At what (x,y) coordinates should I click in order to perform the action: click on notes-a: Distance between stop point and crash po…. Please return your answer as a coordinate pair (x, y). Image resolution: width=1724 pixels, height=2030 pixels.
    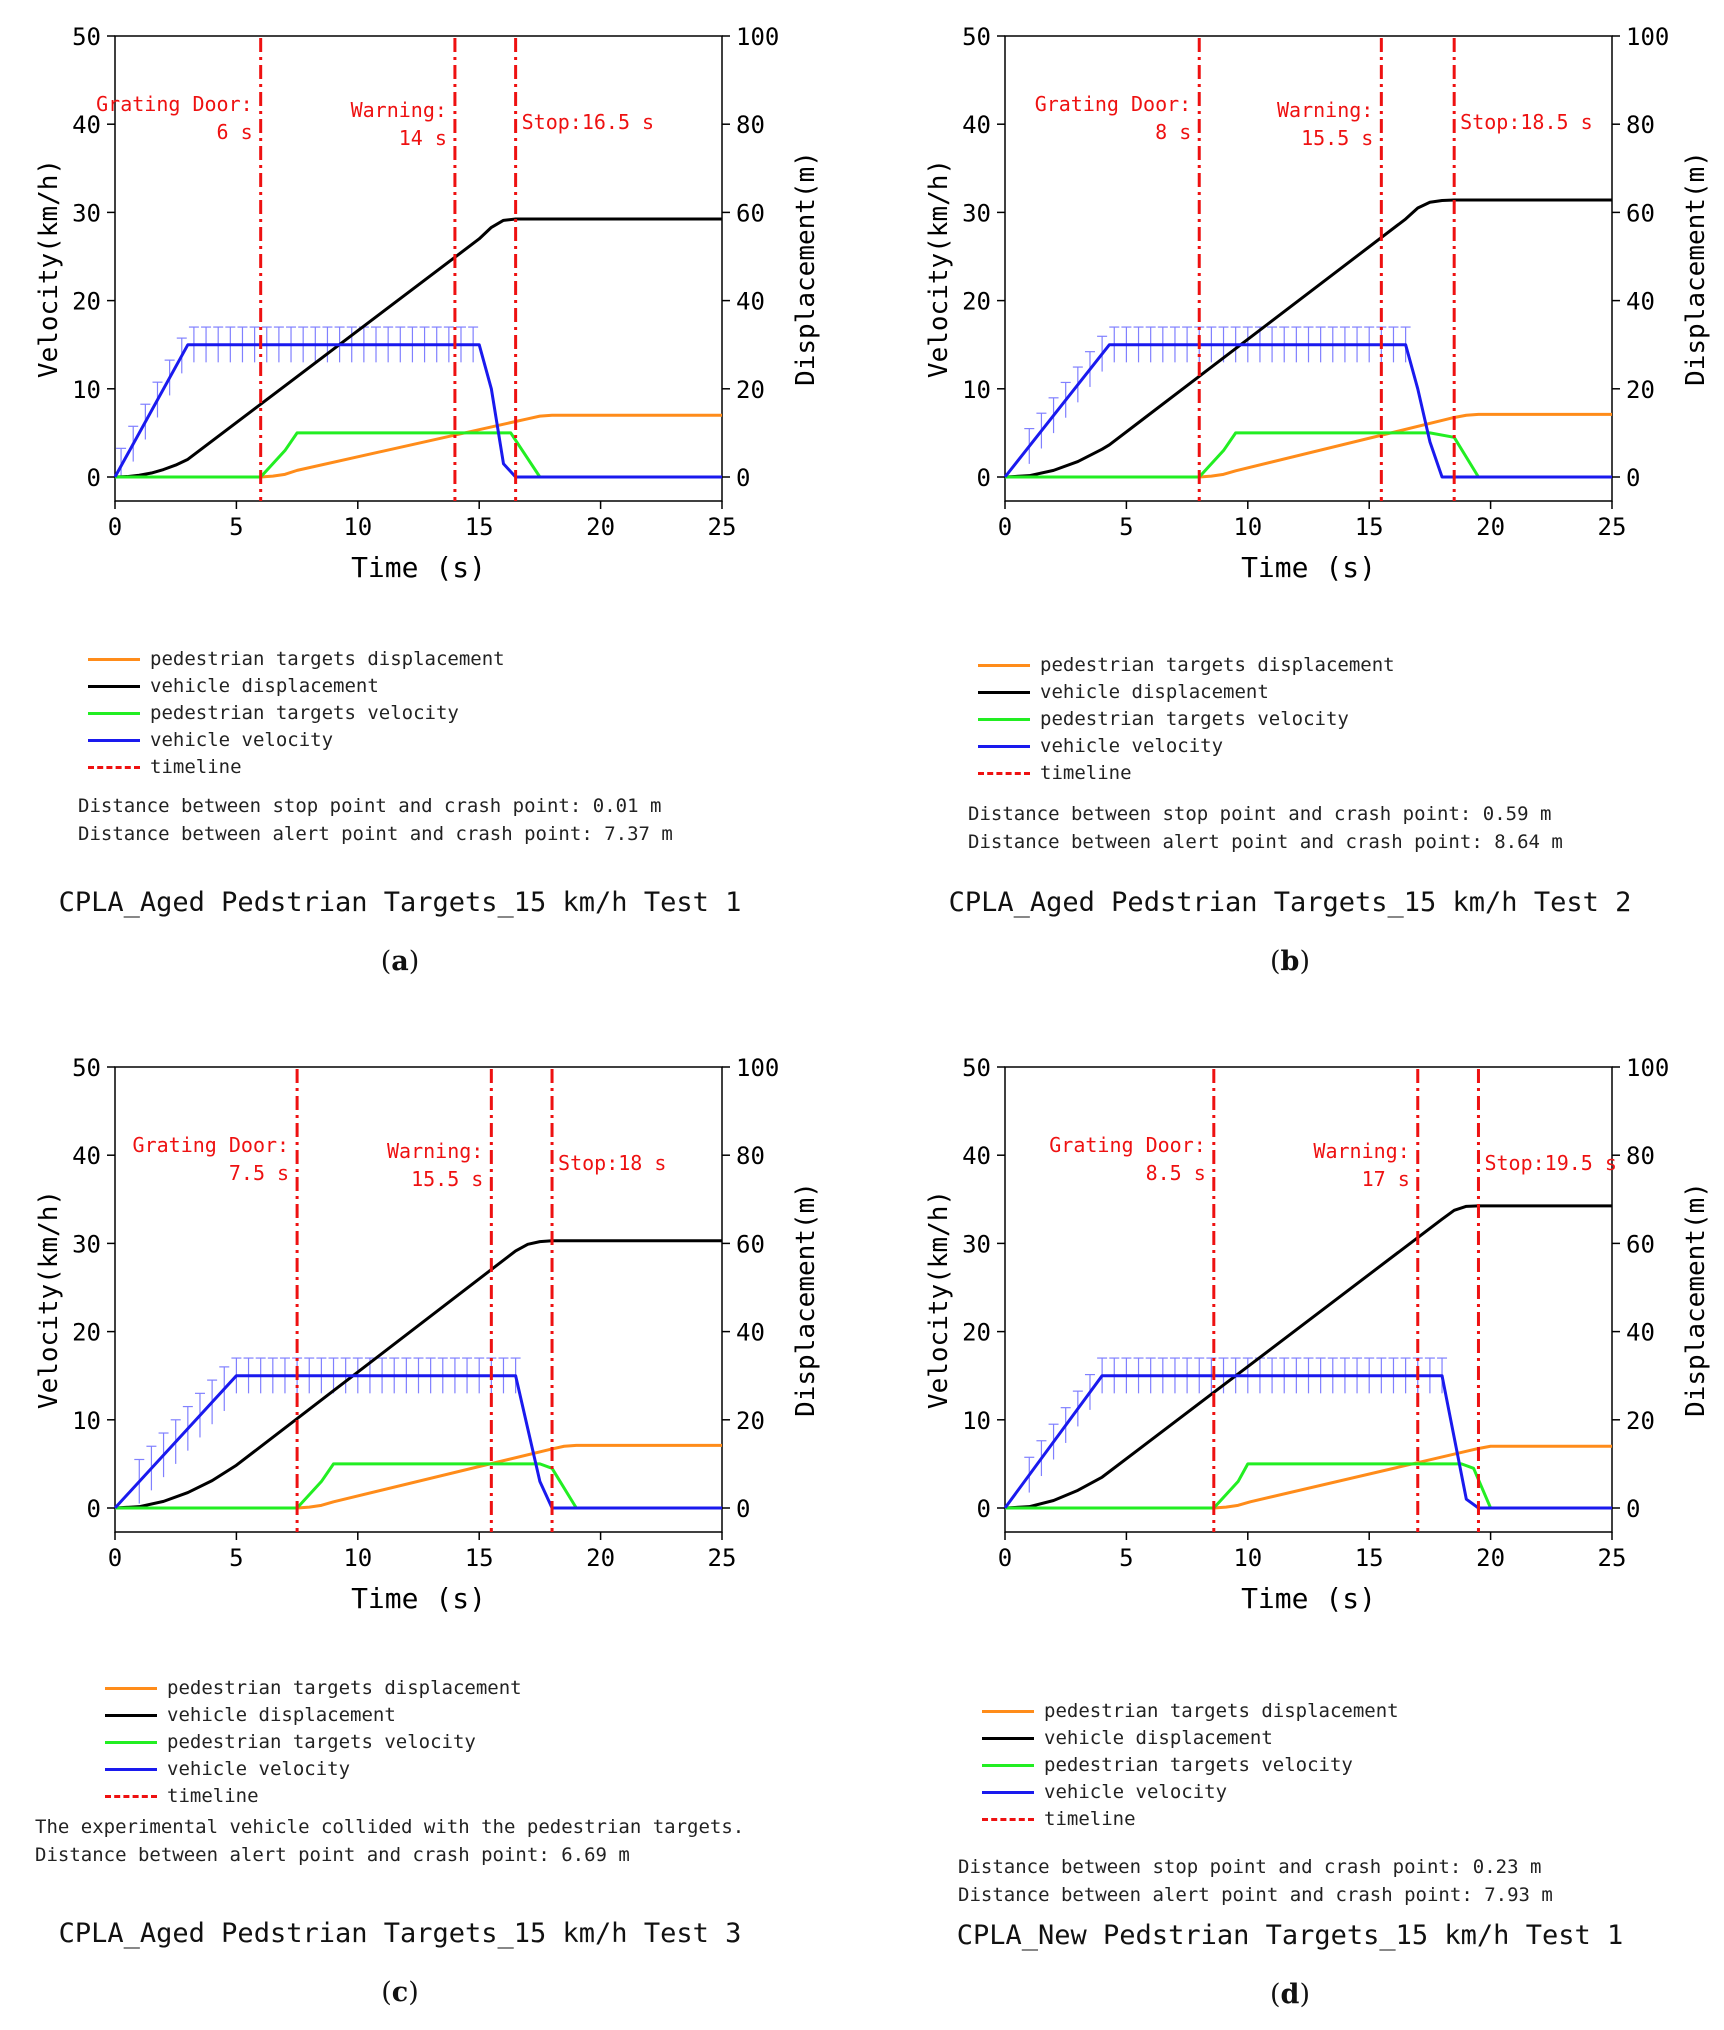
    Looking at the image, I should click on (375, 820).